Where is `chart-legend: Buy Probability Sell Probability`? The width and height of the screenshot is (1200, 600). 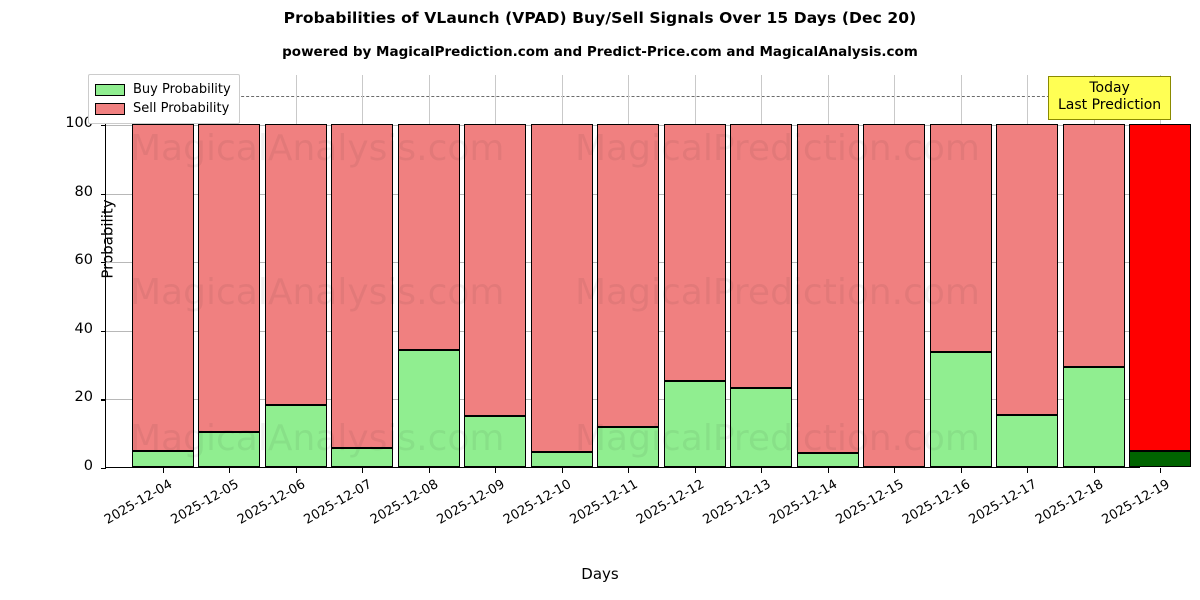
chart-legend: Buy Probability Sell Probability is located at coordinates (164, 99).